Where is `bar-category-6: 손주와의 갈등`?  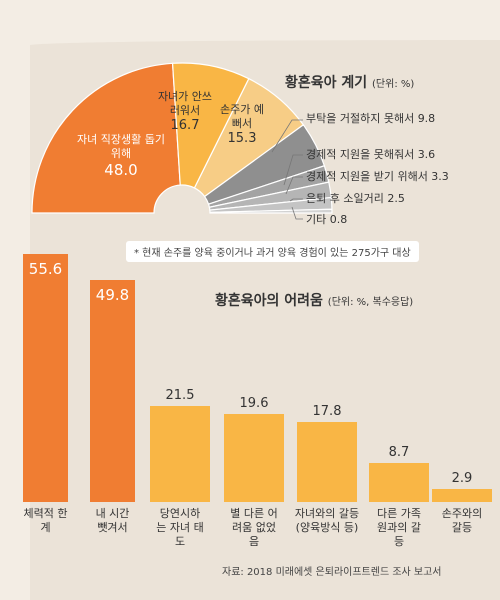 bar-category-6: 손주와의 갈등 is located at coordinates (462, 520).